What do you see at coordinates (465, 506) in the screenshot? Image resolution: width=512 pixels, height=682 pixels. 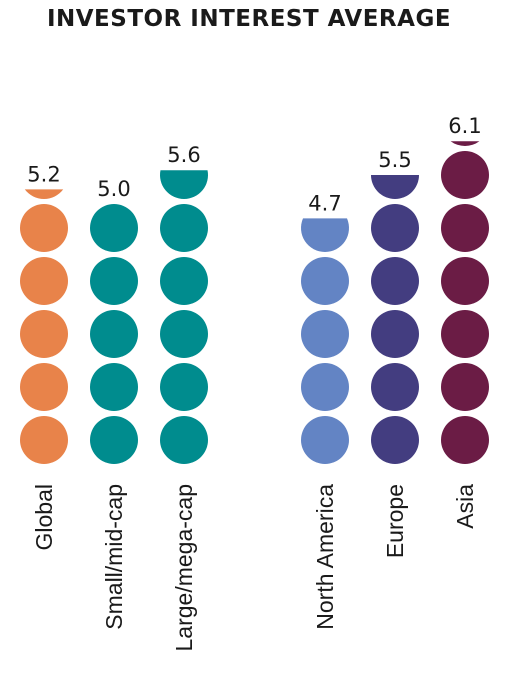 I see `category-label-asia: Asia` at bounding box center [465, 506].